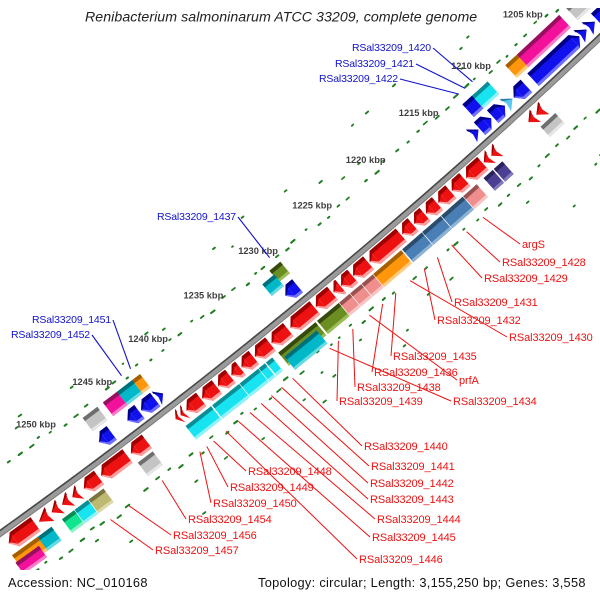 The width and height of the screenshot is (600, 600). Describe the element at coordinates (204, 295) in the screenshot. I see `svg-text: 1235 kbp` at that location.